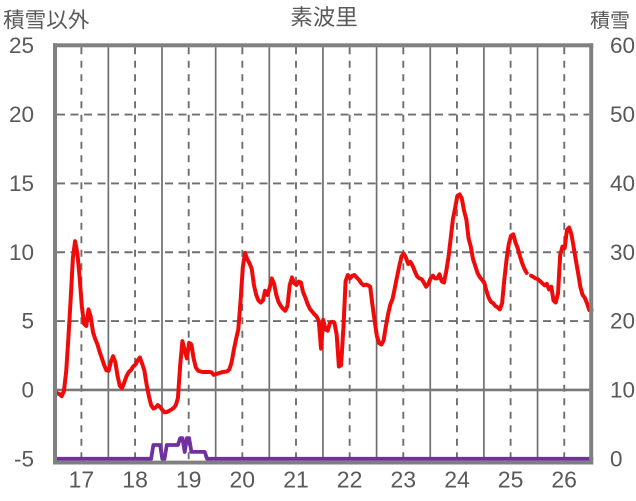 Image resolution: width=636 pixels, height=501 pixels. What do you see at coordinates (622, 183) in the screenshot?
I see `svg-text: 40` at bounding box center [622, 183].